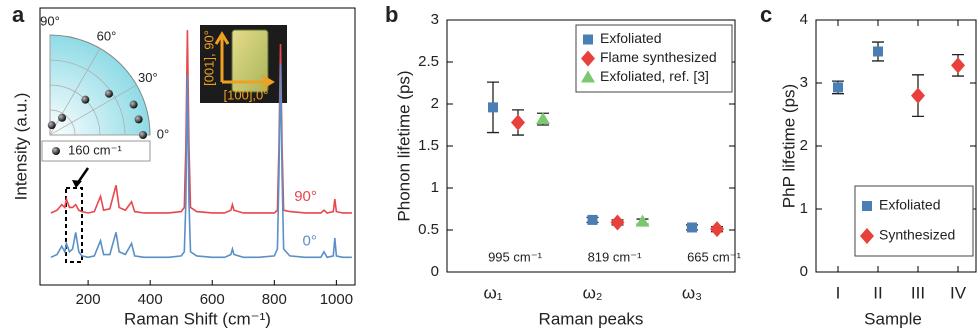 The image size is (978, 331). I want to click on series-label: 90°, so click(305, 196).